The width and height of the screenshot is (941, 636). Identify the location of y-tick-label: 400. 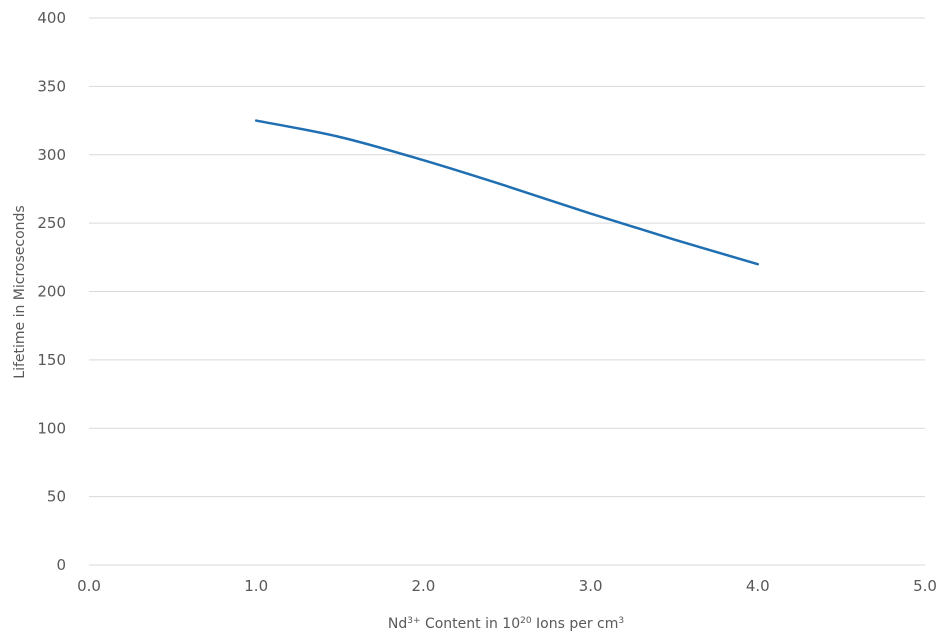
(51, 18).